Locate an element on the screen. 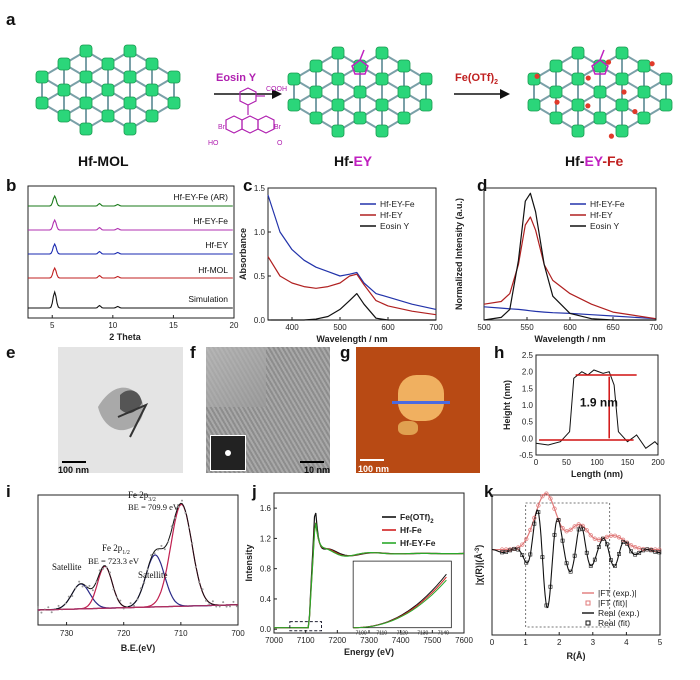 The image size is (700, 680). panel-label-i: i is located at coordinates (8, 491).